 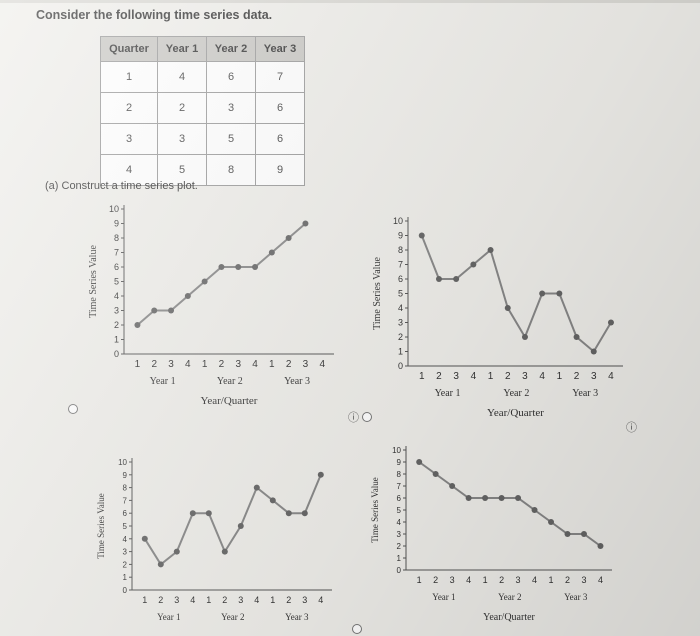 I want to click on table-row: 1 4 6 7, so click(x=202, y=77).